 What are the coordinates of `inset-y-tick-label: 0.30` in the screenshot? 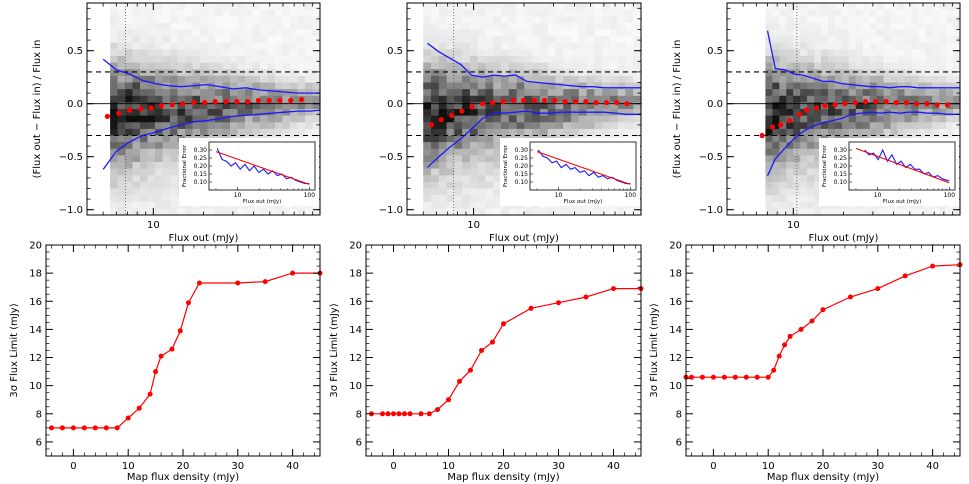 It's located at (841, 150).